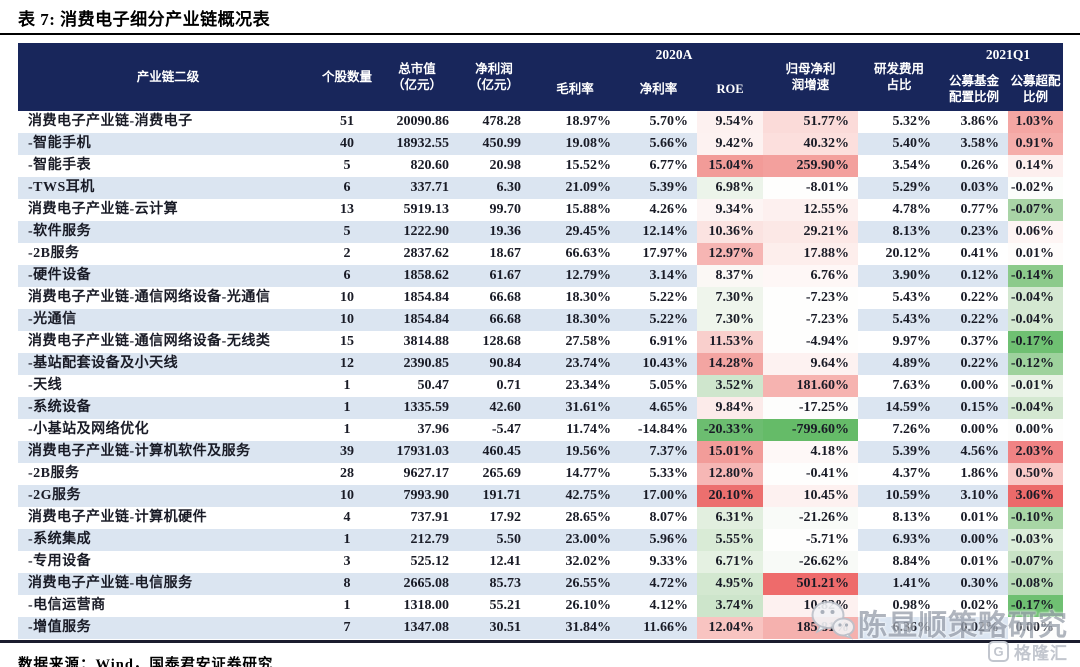 Image resolution: width=1080 pixels, height=667 pixels. What do you see at coordinates (730, 628) in the screenshot?
I see `cell: 12.04%` at bounding box center [730, 628].